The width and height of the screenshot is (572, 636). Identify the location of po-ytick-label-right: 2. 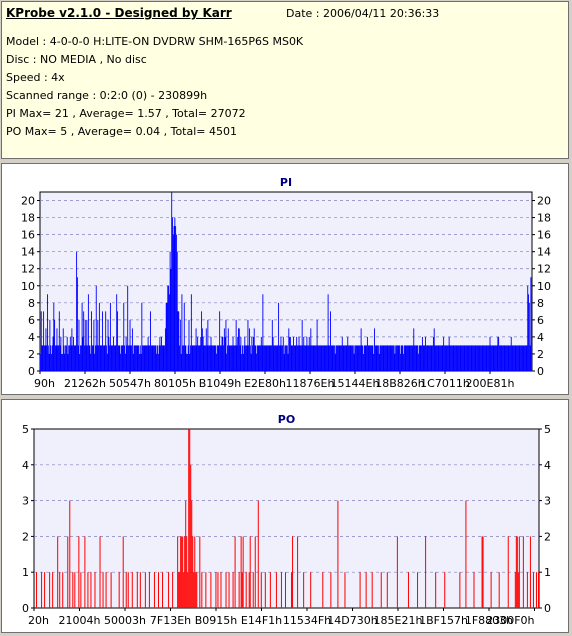
(547, 536).